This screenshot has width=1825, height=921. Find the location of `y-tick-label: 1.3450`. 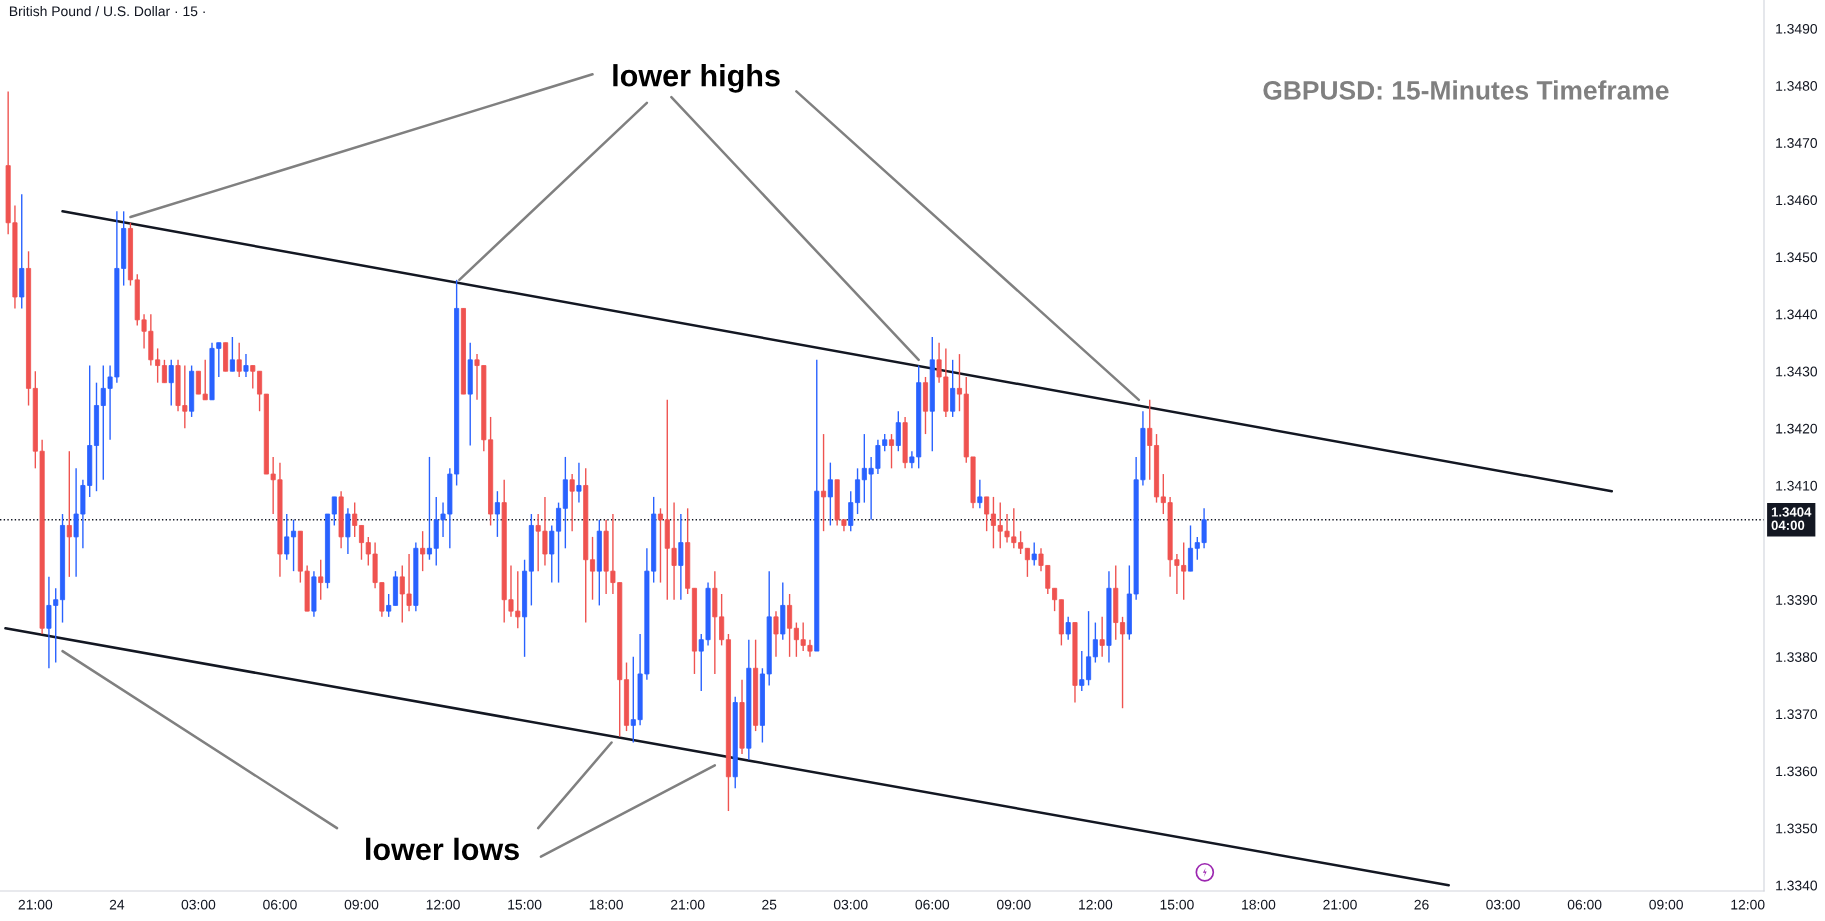

y-tick-label: 1.3450 is located at coordinates (1797, 257).